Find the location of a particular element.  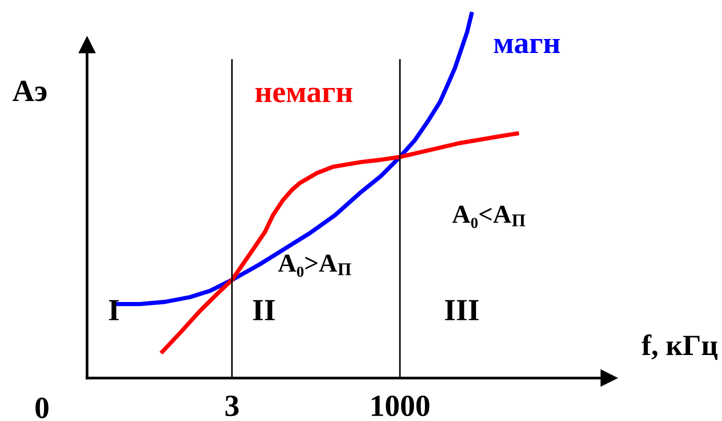

annotation: II is located at coordinates (264, 310).